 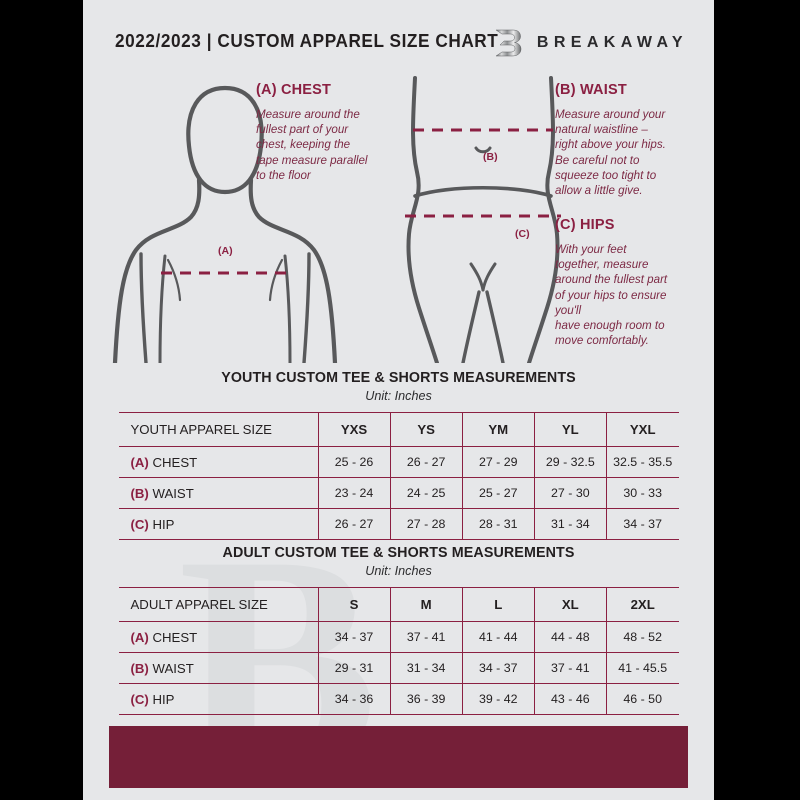 I want to click on youth-waist-0: 23 - 24, so click(x=354, y=493).